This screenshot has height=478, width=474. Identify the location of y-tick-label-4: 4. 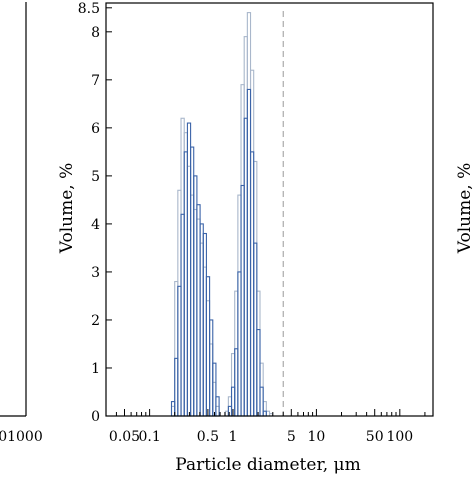
(95, 225).